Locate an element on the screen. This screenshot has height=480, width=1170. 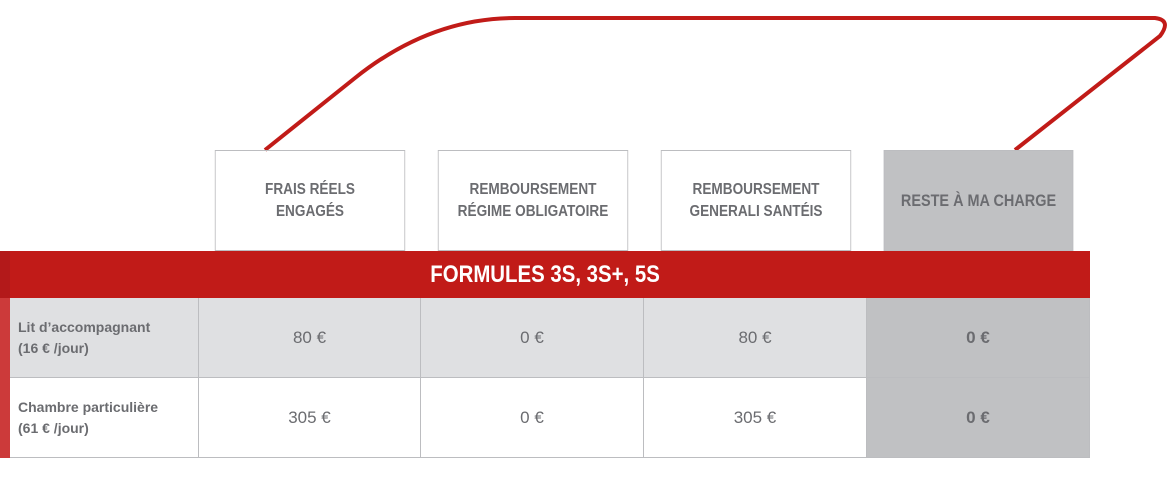
header-frais-reels: FRAIS RÉELS ENGAGÉS is located at coordinates (310, 200).